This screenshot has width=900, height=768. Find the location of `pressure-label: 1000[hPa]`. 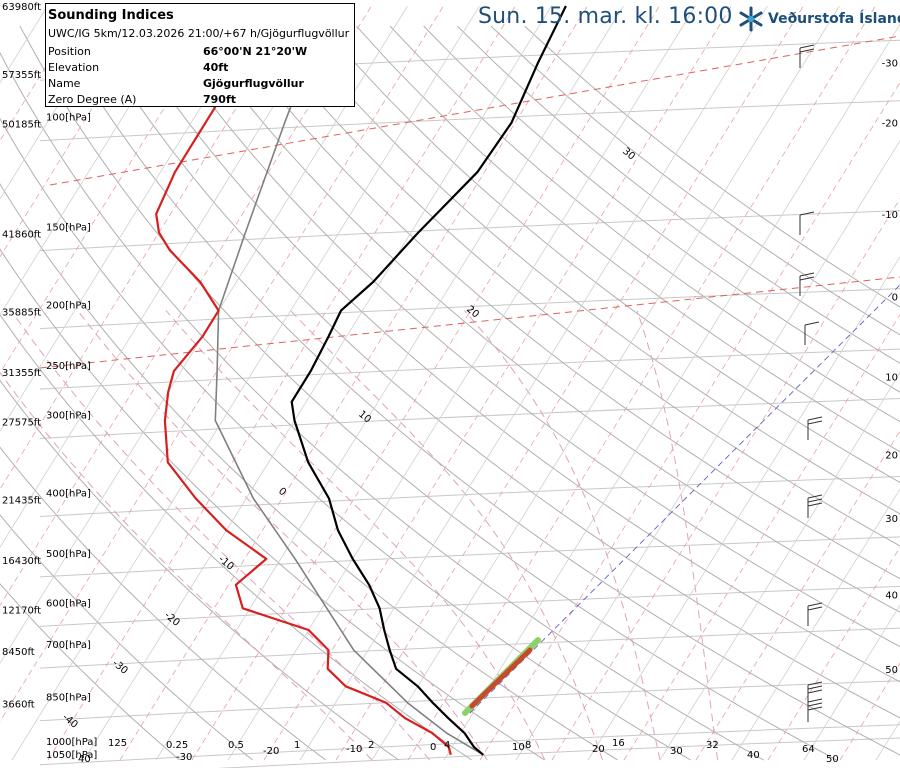

pressure-label: 1000[hPa] is located at coordinates (71, 742).